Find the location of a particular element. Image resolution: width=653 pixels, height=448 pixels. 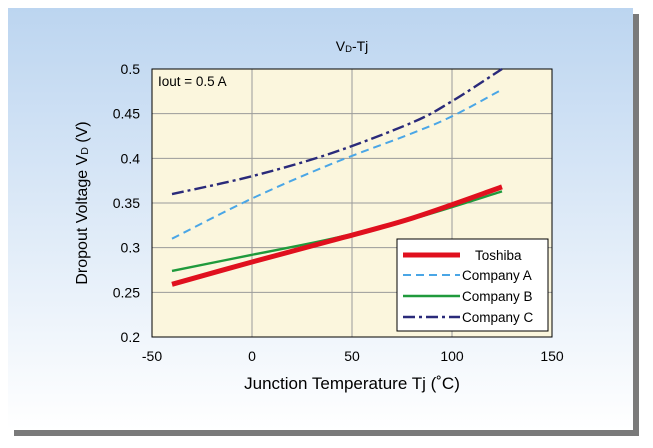

y-axis-label-main: Dropout Voltage V is located at coordinates (82, 219).